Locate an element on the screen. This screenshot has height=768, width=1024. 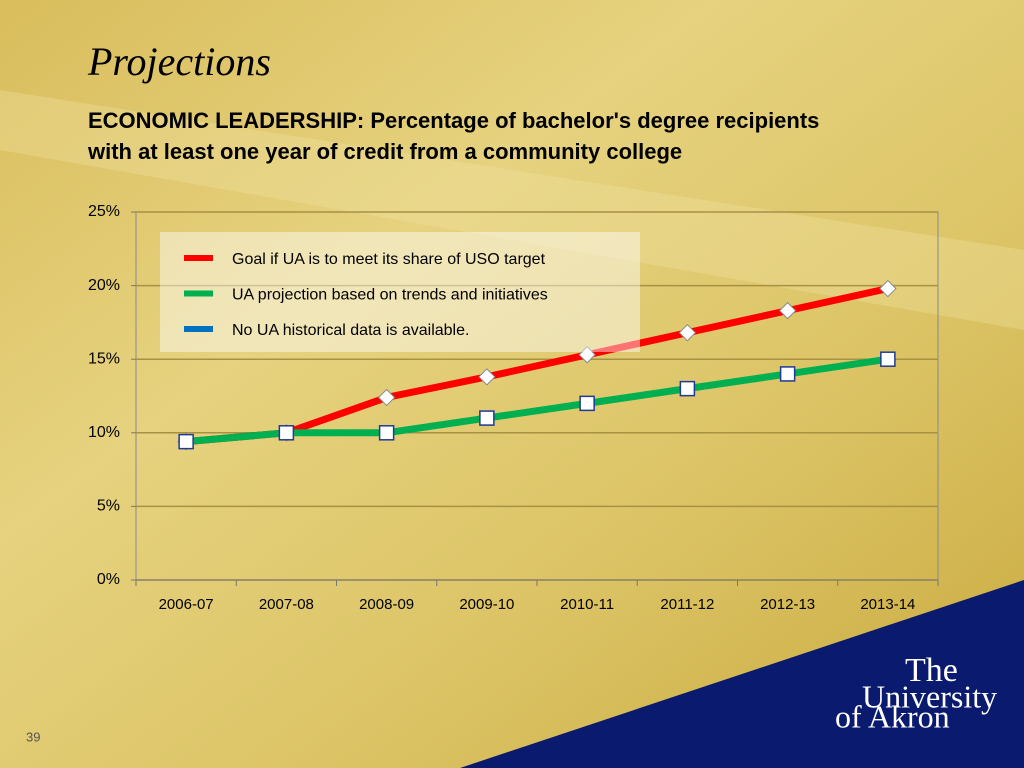
x-tick-label: 2011-12 is located at coordinates (687, 604).